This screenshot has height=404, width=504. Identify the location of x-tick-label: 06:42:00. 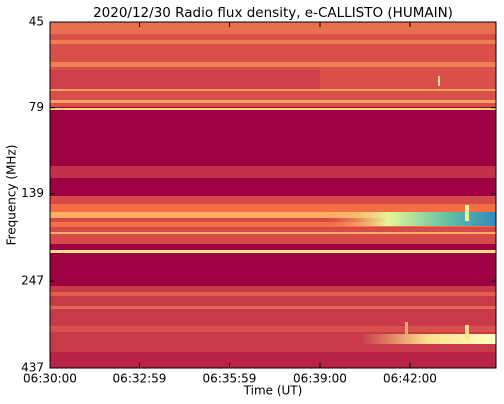
(410, 379).